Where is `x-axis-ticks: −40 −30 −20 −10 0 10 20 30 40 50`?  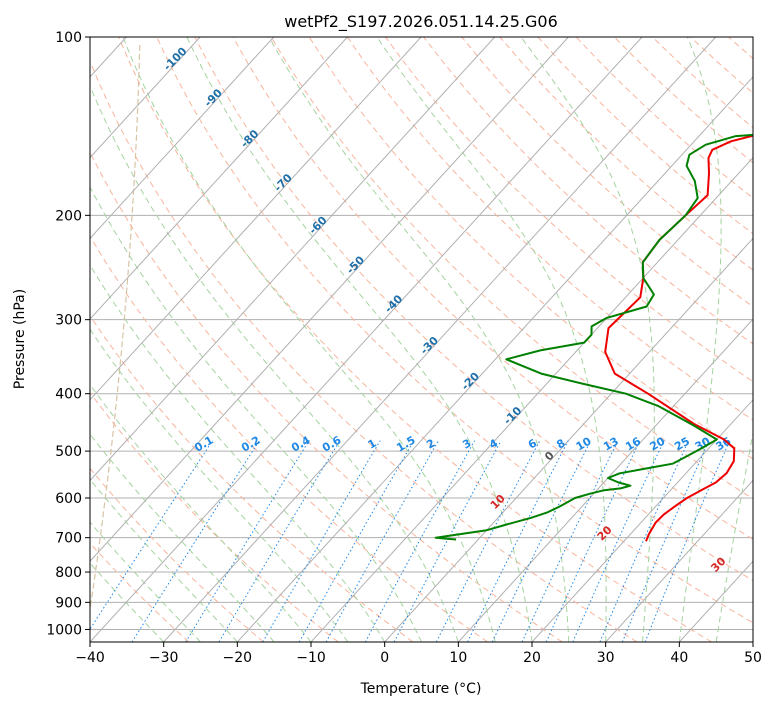
x-axis-ticks: −40 −30 −20 −10 0 10 20 30 40 50 is located at coordinates (418, 654).